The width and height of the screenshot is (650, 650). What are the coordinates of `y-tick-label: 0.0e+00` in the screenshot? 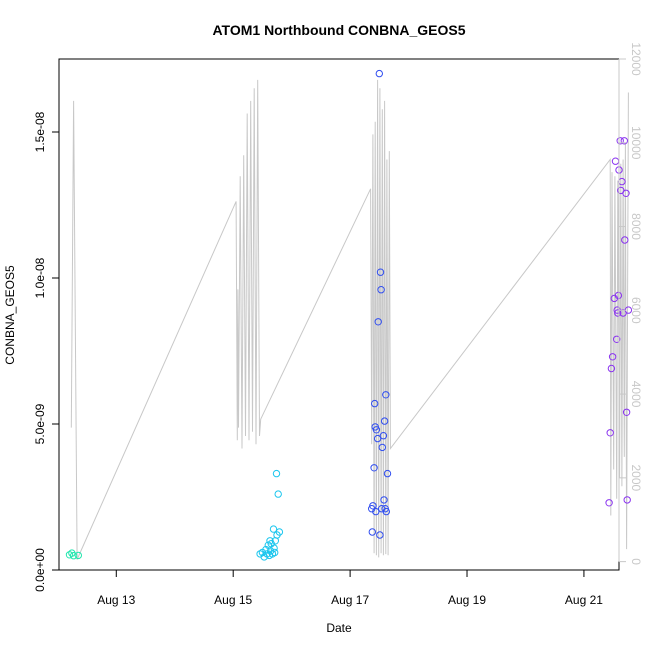 It's located at (40, 570).